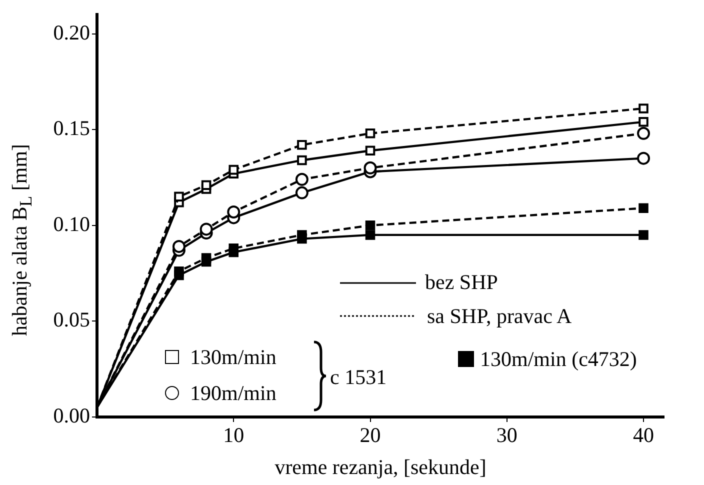 The height and width of the screenshot is (485, 704). What do you see at coordinates (233, 393) in the screenshot?
I see `annotation: 190m/min` at bounding box center [233, 393].